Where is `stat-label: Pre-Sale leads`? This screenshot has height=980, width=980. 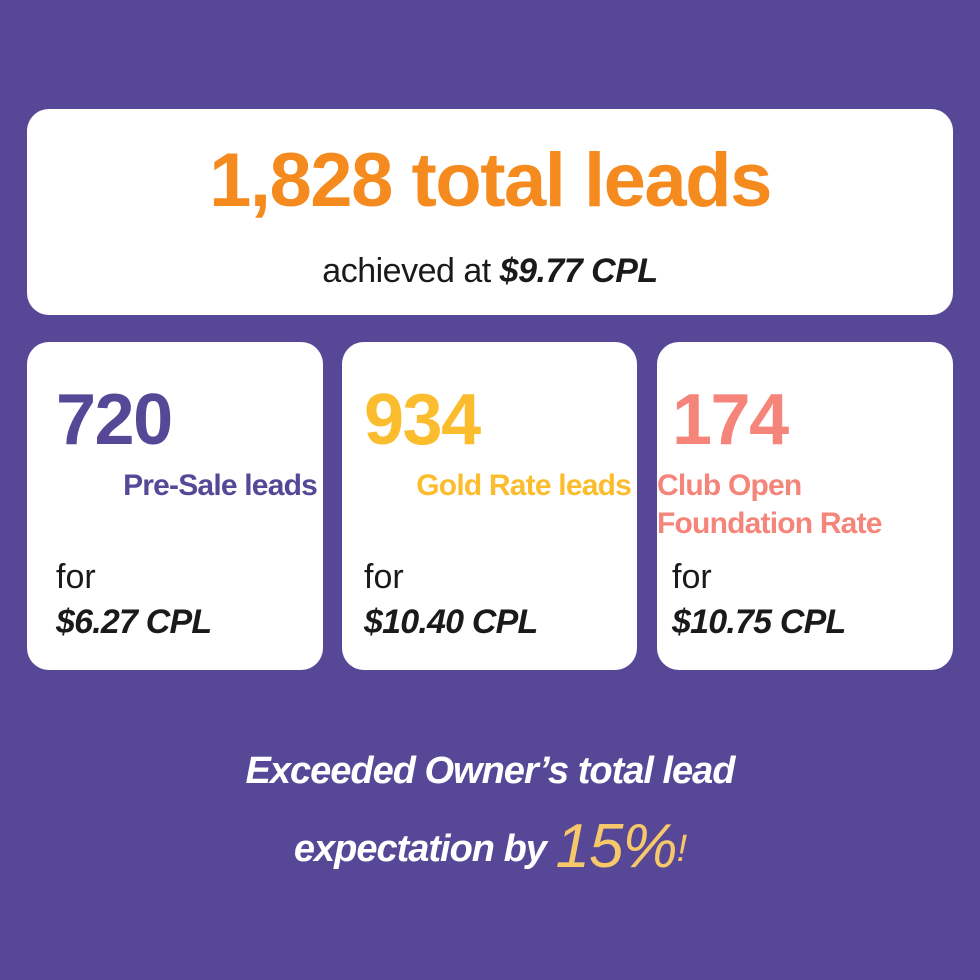
stat-label: Pre-Sale leads is located at coordinates (220, 485).